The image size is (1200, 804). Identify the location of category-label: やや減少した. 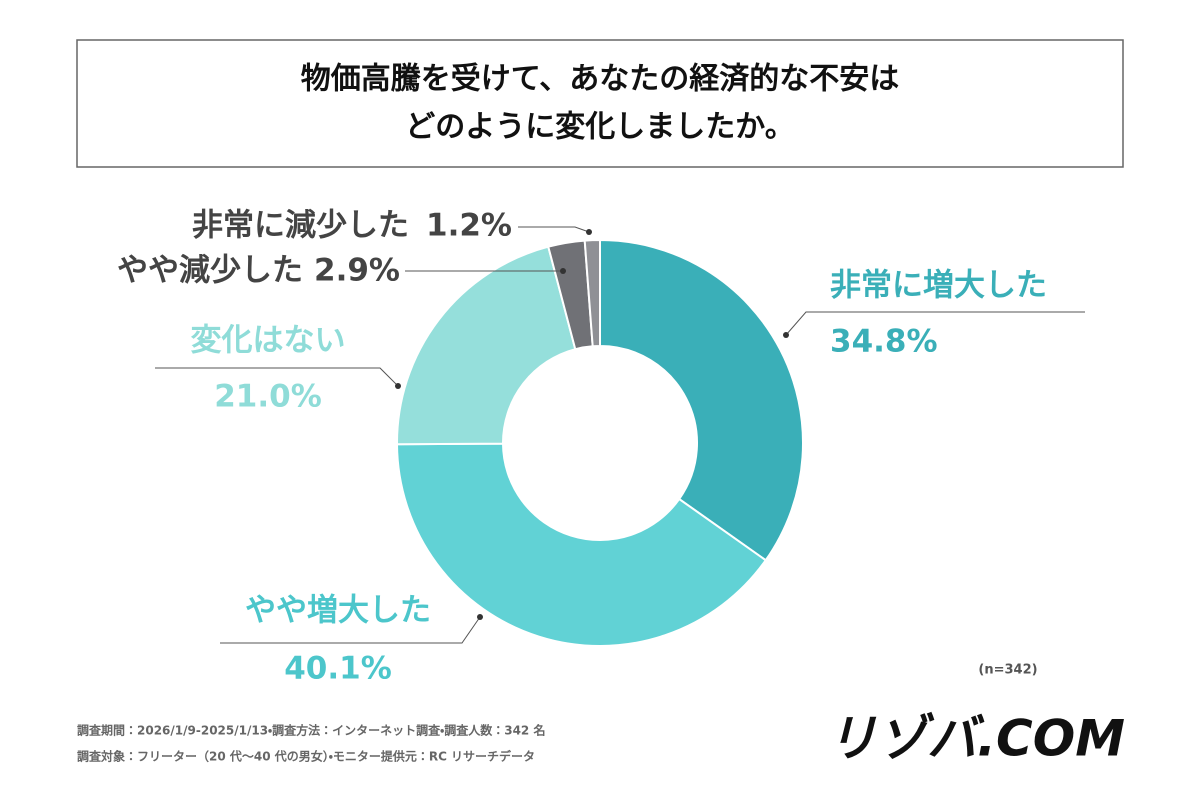
(210, 271).